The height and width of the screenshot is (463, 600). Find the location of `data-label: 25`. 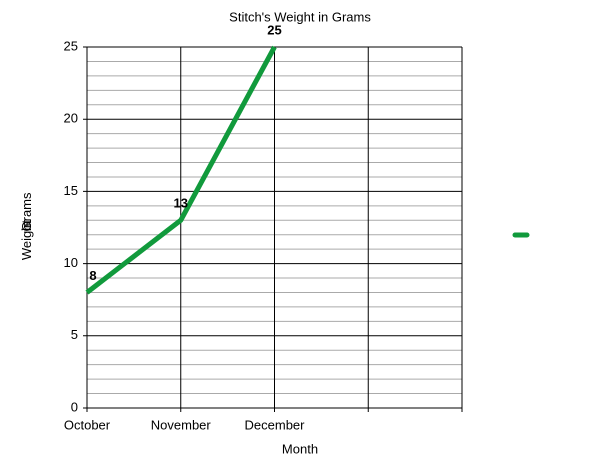

data-label: 25 is located at coordinates (274, 29).